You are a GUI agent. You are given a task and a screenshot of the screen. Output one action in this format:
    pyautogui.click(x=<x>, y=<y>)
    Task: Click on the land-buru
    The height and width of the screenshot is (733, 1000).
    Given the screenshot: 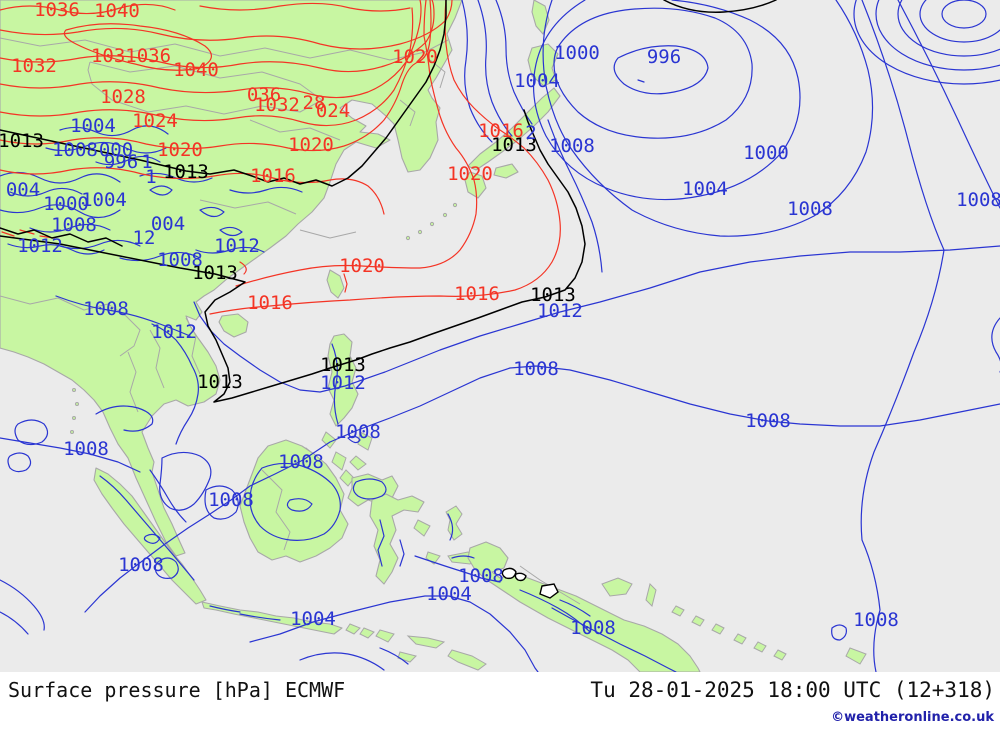 What is the action you would take?
    pyautogui.click(x=433, y=558)
    